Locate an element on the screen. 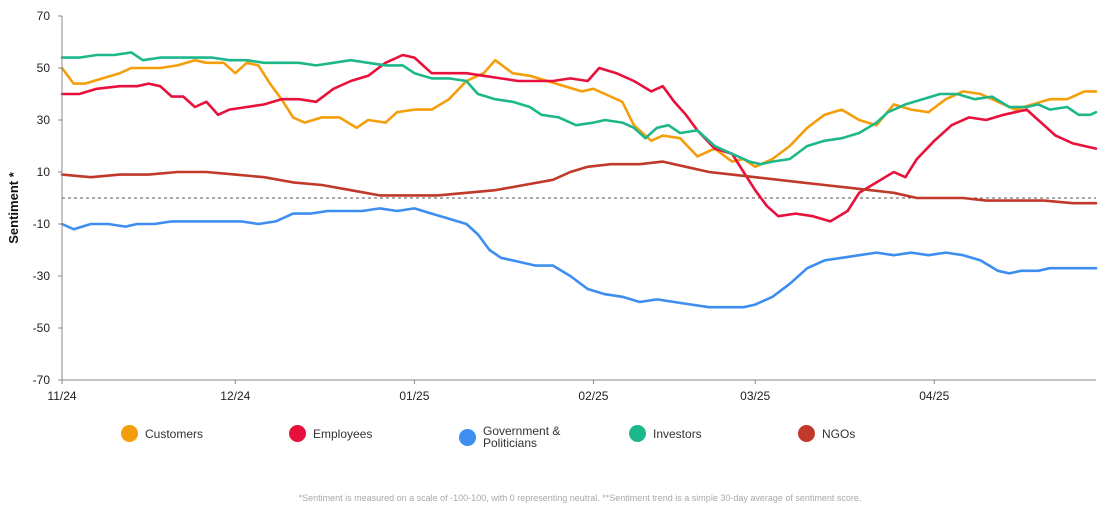 This screenshot has height=509, width=1106. legend-label: NGOs is located at coordinates (839, 433).